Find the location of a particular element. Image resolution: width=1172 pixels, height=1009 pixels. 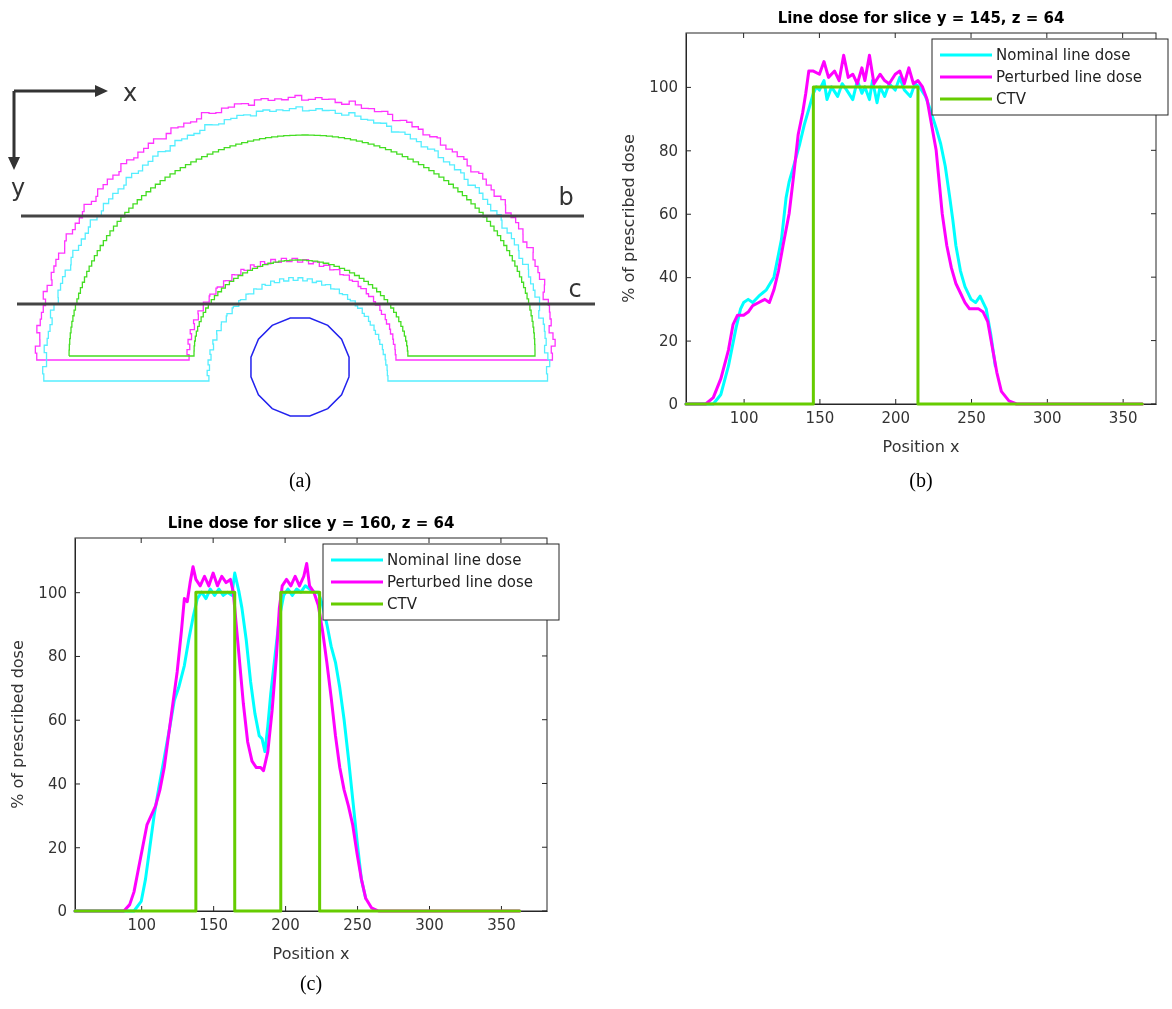

text: (a) is located at coordinates (300, 480).